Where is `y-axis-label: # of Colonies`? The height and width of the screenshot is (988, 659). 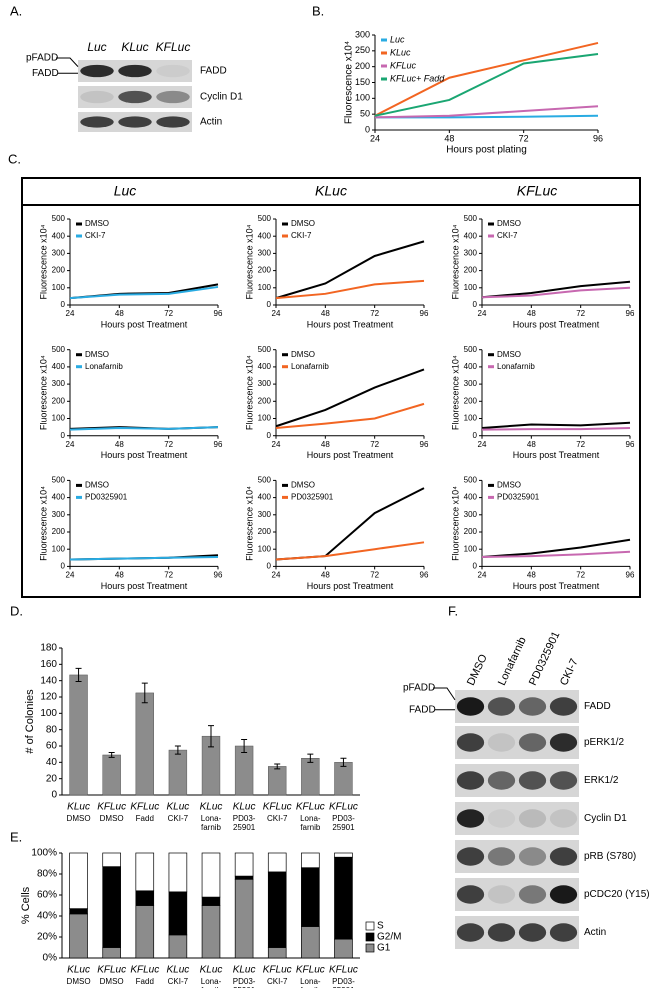
y-axis-label: # of Colonies is located at coordinates (30, 721).